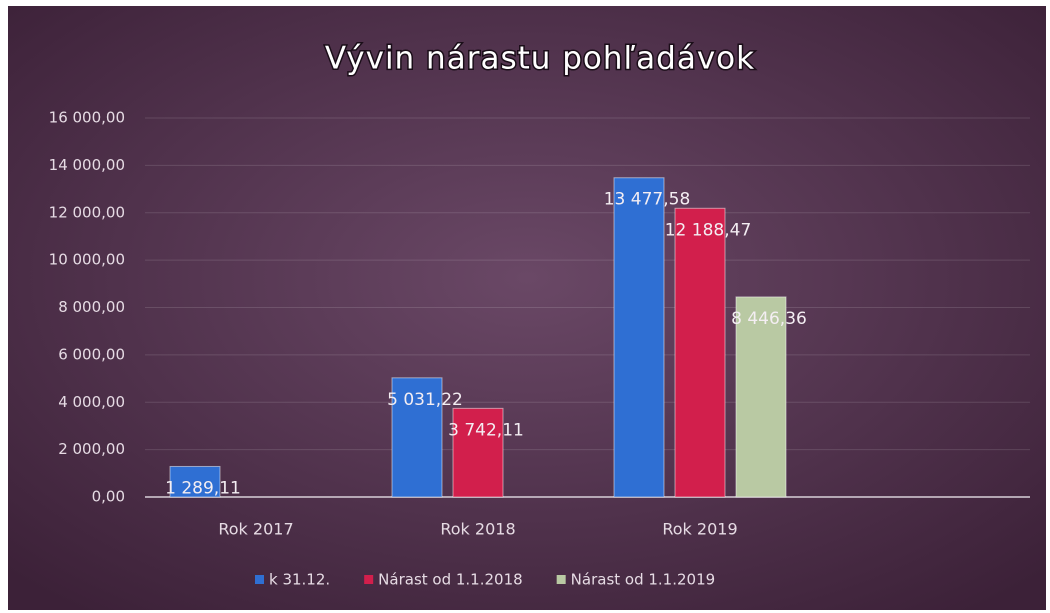  I want to click on data-label: 5 031,22, so click(425, 400).